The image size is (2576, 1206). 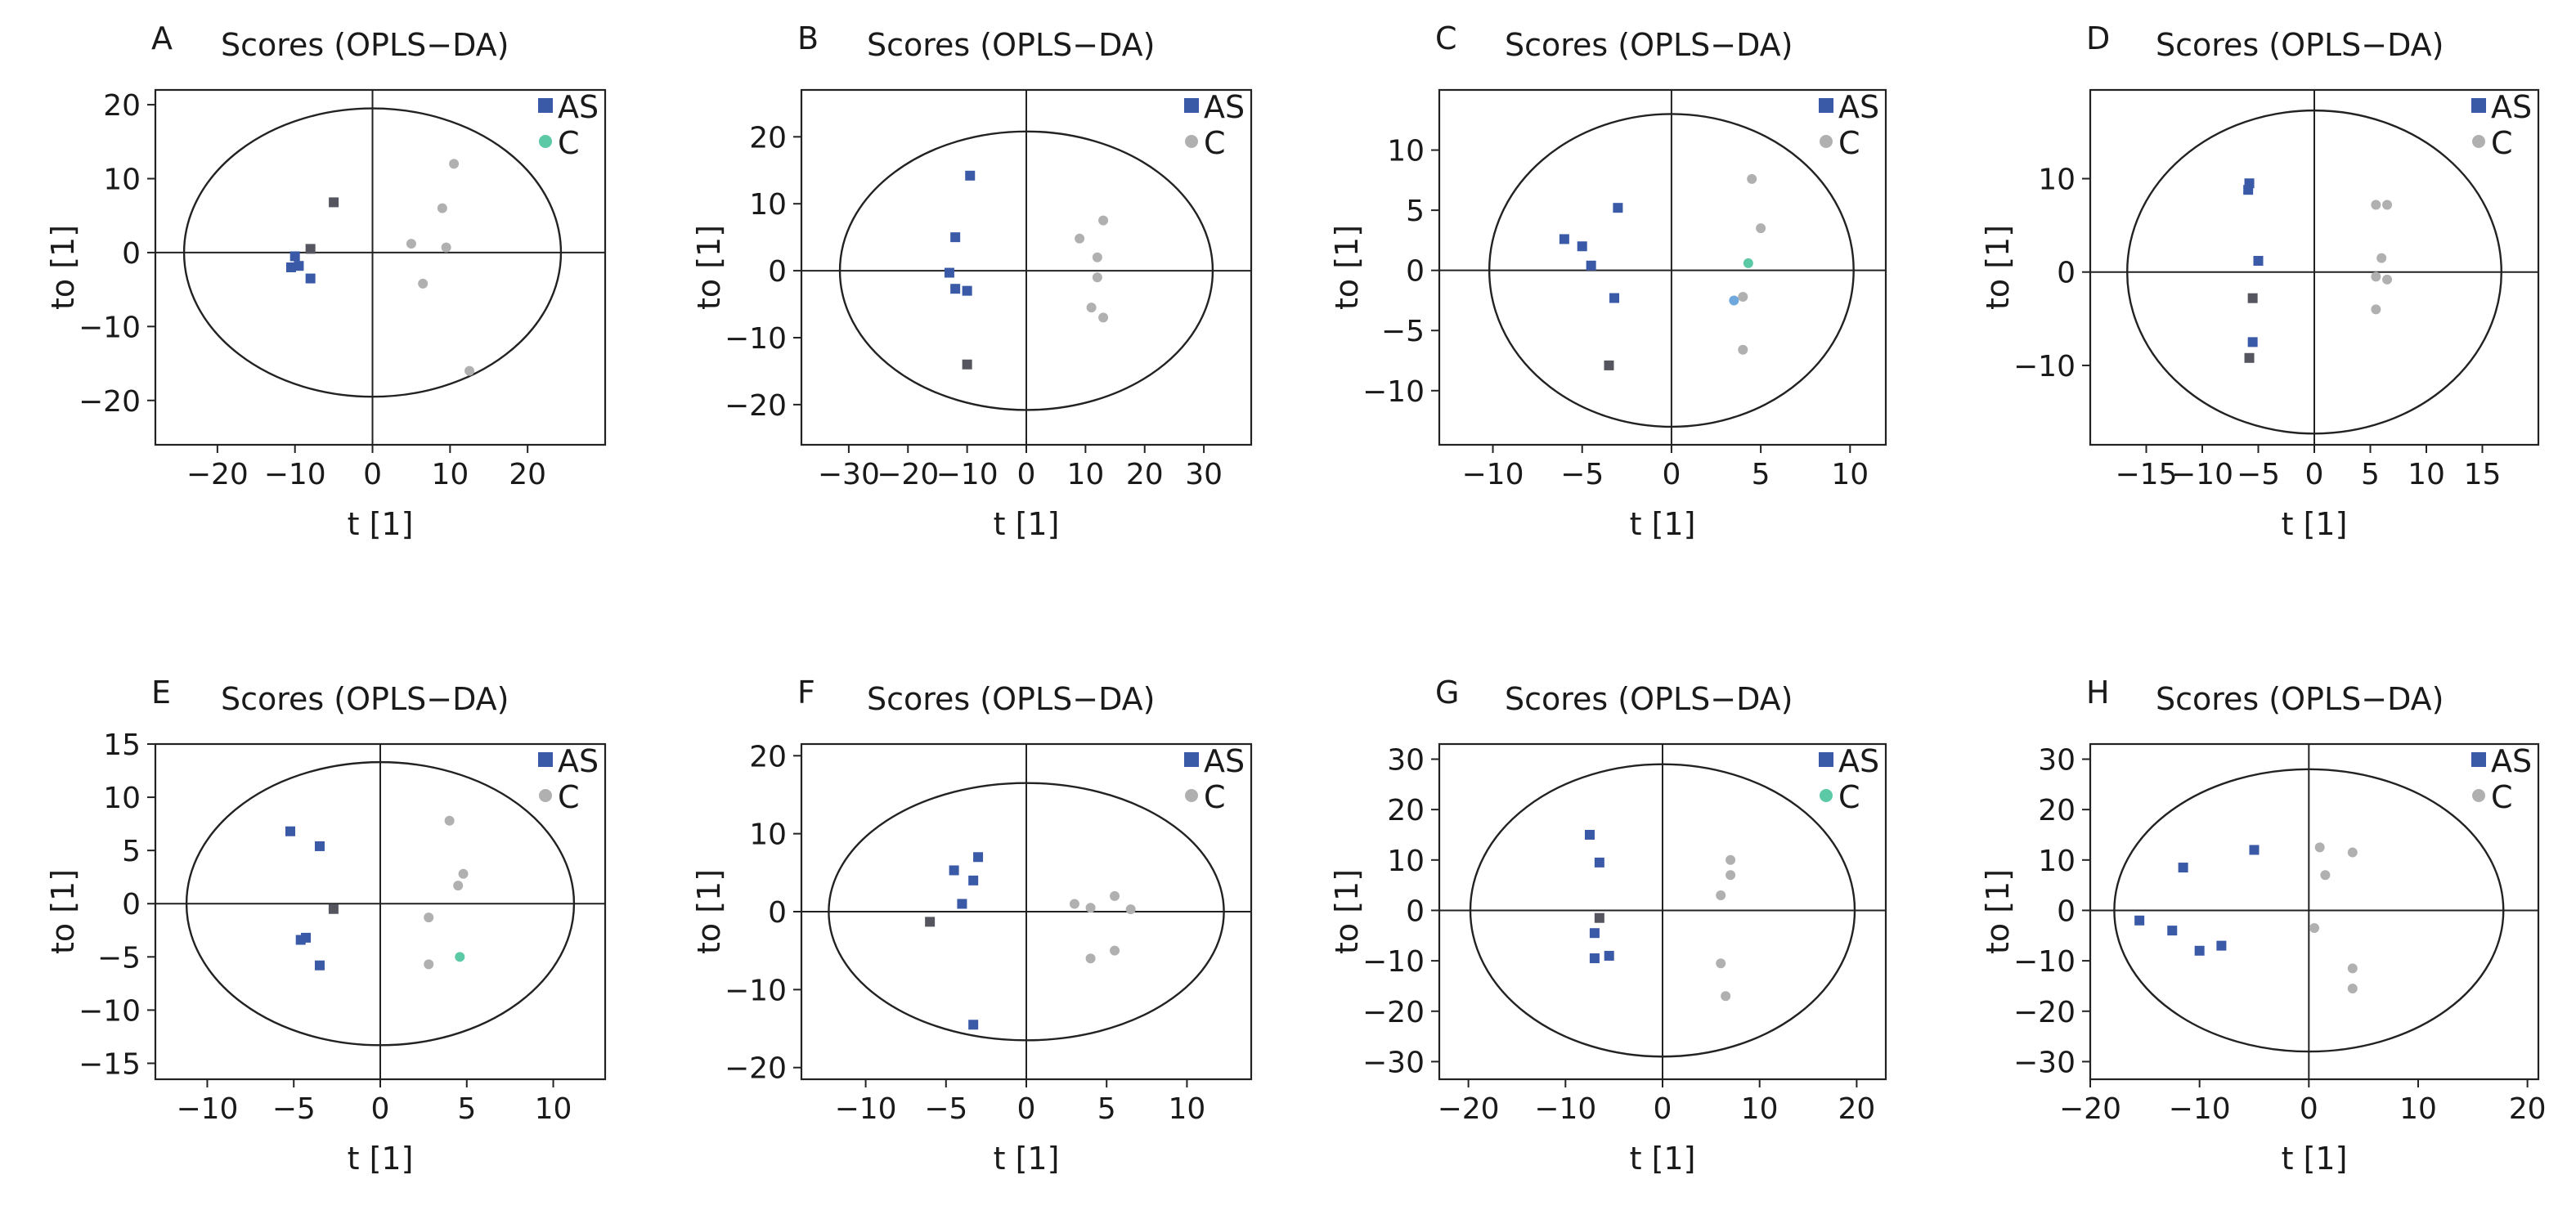 What do you see at coordinates (2044, 366) in the screenshot?
I see `y-tick-label: −10` at bounding box center [2044, 366].